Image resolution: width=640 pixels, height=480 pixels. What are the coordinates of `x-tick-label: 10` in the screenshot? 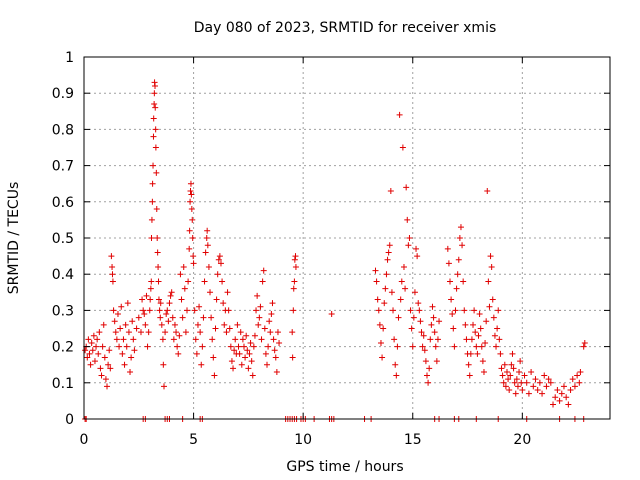 It's located at (303, 440).